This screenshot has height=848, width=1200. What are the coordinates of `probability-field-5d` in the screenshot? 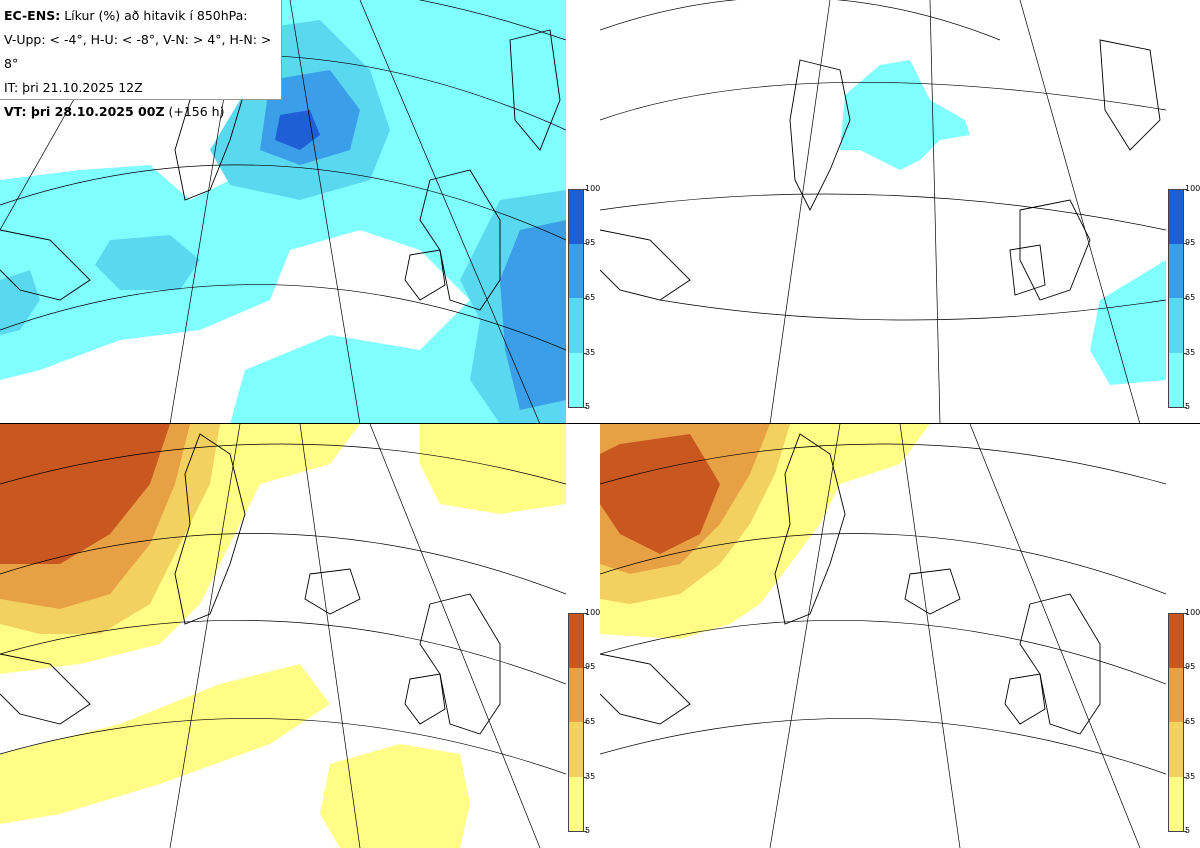 It's located at (395, 796).